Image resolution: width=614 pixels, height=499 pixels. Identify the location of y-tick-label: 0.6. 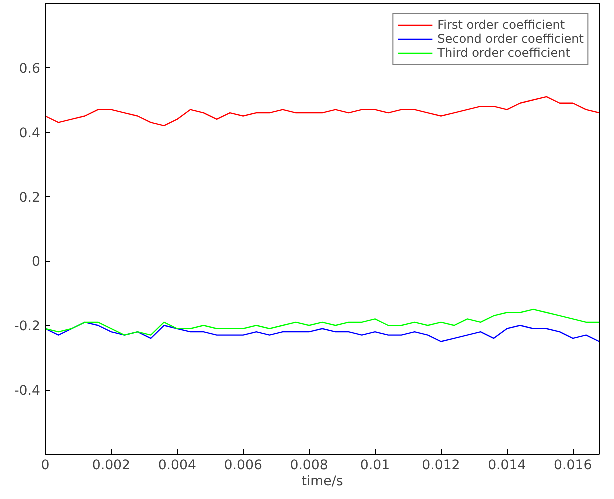
(30, 69).